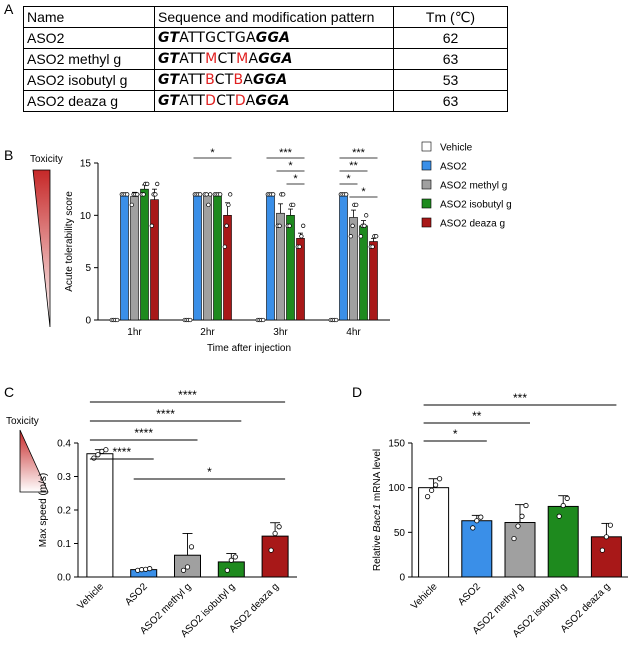 Image resolution: width=640 pixels, height=646 pixels. Describe the element at coordinates (450, 17) in the screenshot. I see `header-tm: Tm (℃)` at that location.